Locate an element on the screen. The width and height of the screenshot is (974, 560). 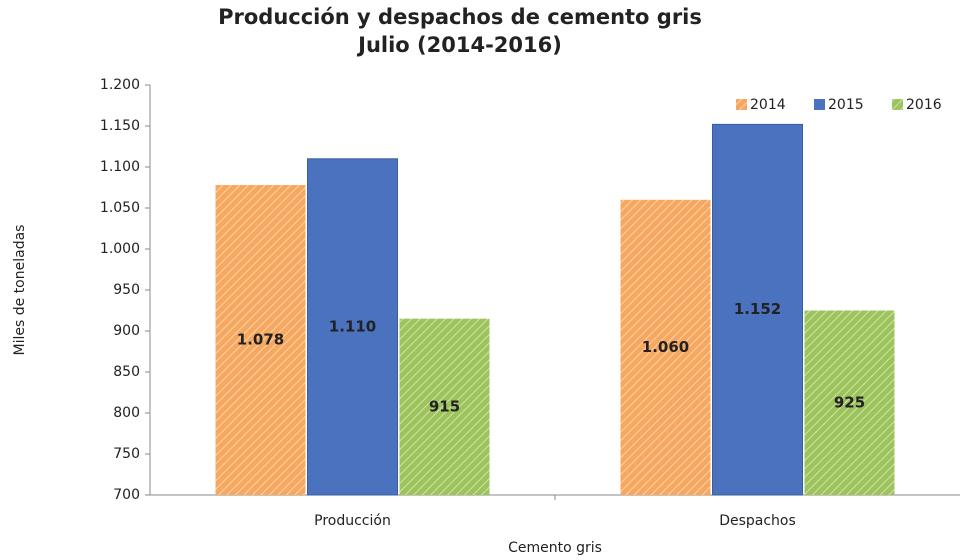
value-label: 1.060 is located at coordinates (665, 347).